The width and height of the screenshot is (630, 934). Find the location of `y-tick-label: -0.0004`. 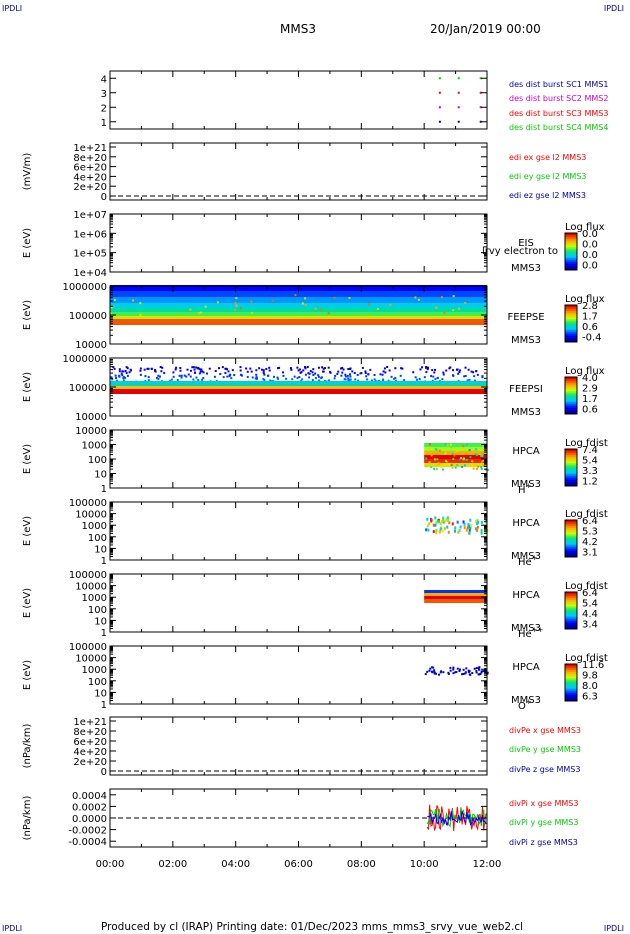

y-tick-label: -0.0004 is located at coordinates (87, 842).